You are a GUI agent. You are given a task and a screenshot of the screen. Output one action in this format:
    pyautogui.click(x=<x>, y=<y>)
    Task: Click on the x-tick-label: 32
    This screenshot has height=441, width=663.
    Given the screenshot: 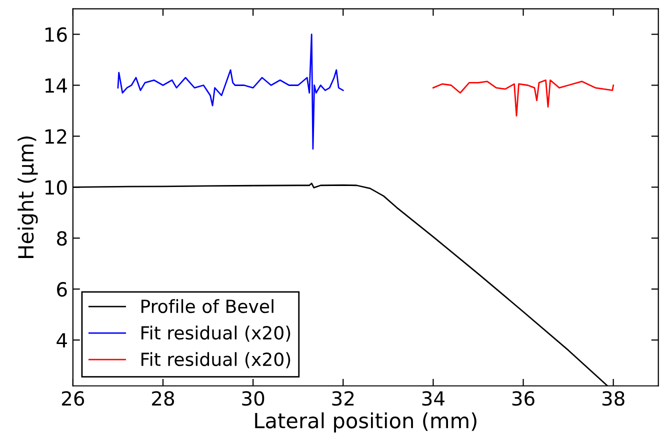 What is the action you would take?
    pyautogui.click(x=343, y=398)
    